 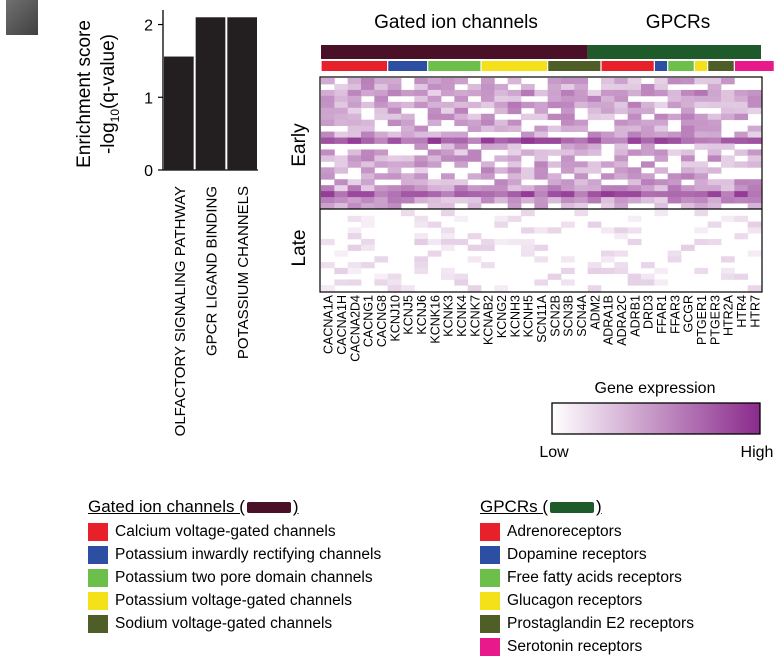 I want to click on legend-item: Potassium inwardly rectifying channels, so click(x=234, y=554).